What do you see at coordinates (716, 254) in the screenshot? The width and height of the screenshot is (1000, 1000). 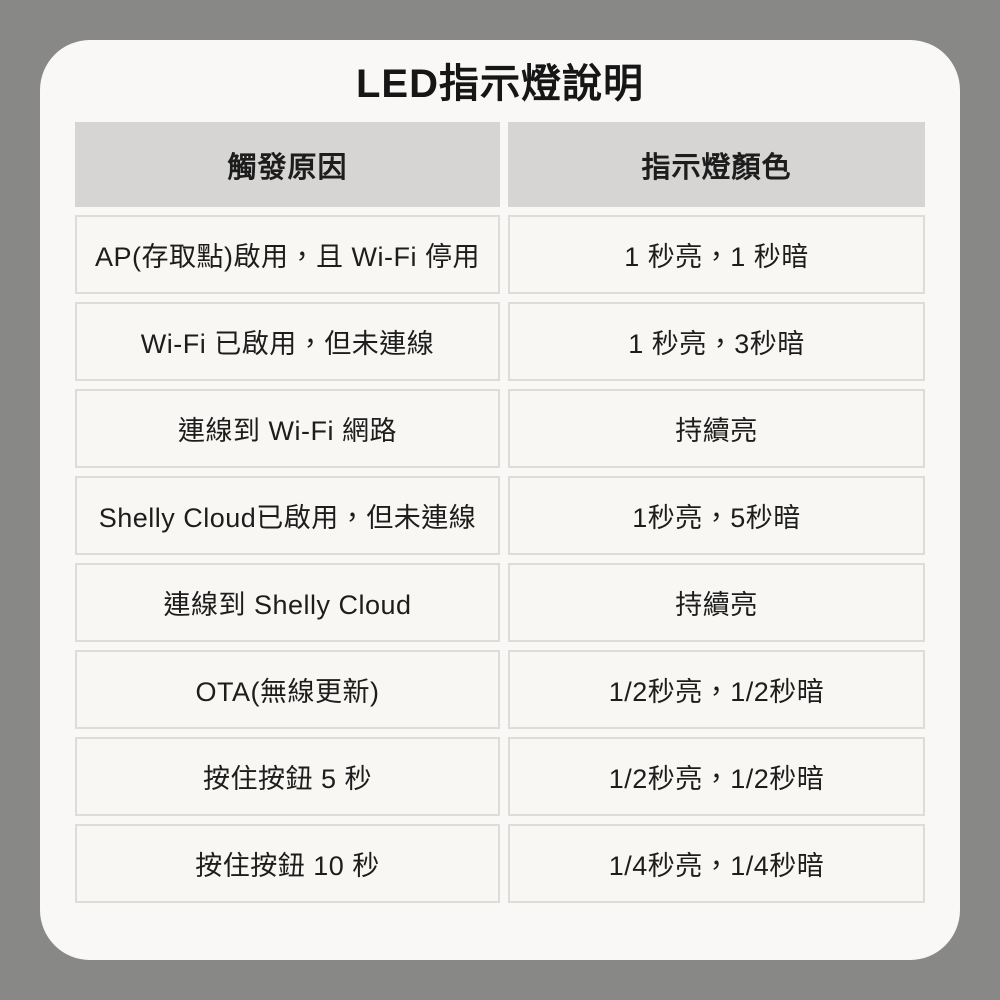 I see `color-cell: 1 秒亮，1 秒暗` at bounding box center [716, 254].